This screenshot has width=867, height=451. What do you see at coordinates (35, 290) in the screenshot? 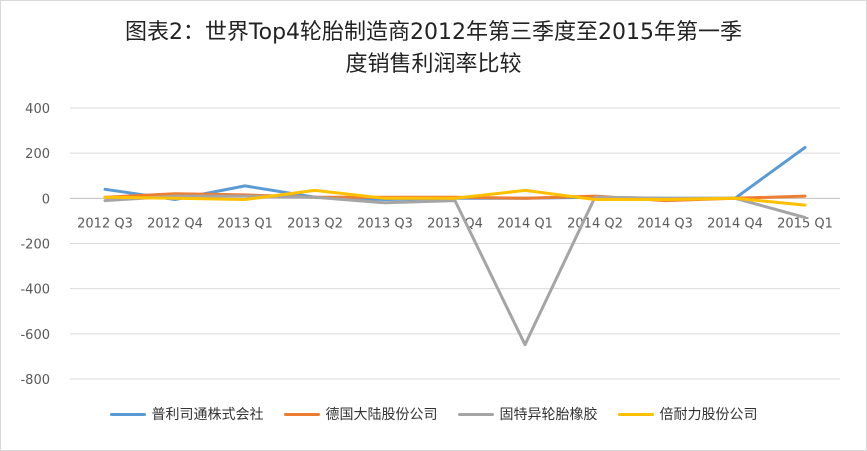
I see `y-tick-label: -400` at bounding box center [35, 290].